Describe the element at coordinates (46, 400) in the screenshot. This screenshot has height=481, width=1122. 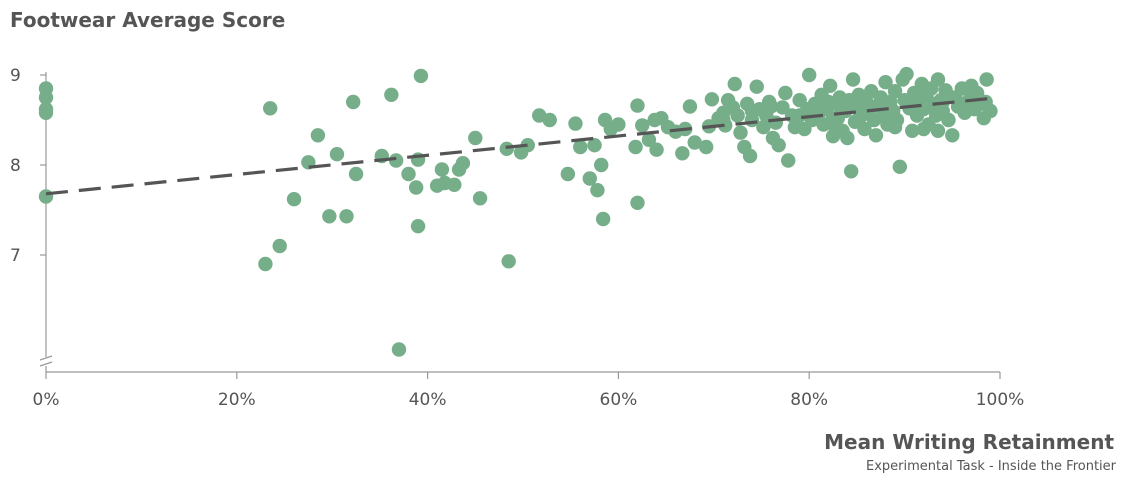
I see `x-tick-label: 0%` at that location.